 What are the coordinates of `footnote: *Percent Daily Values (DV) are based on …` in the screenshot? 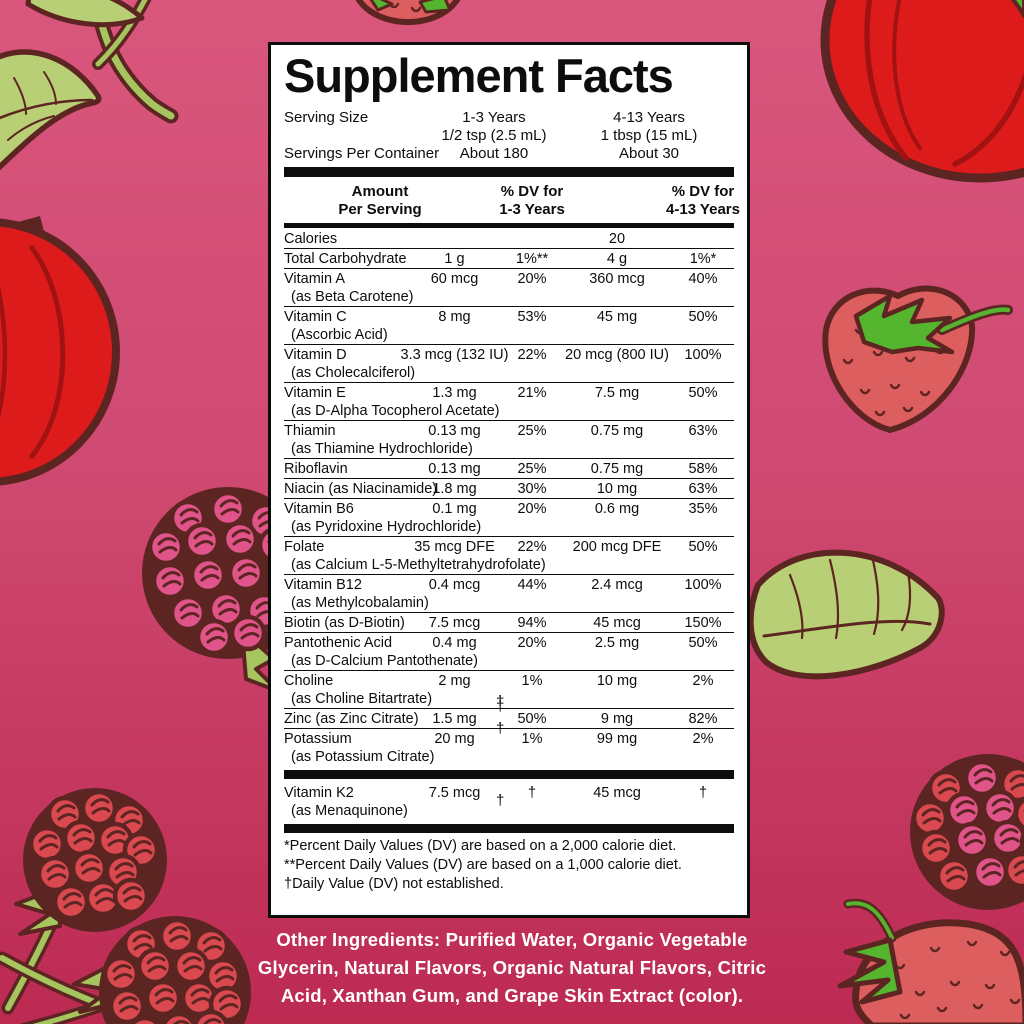 It's located at (480, 846).